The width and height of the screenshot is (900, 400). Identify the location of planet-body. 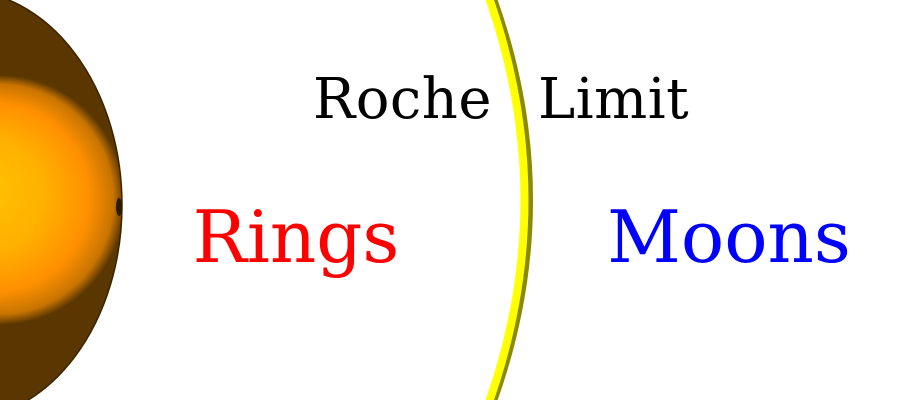
(61, 200).